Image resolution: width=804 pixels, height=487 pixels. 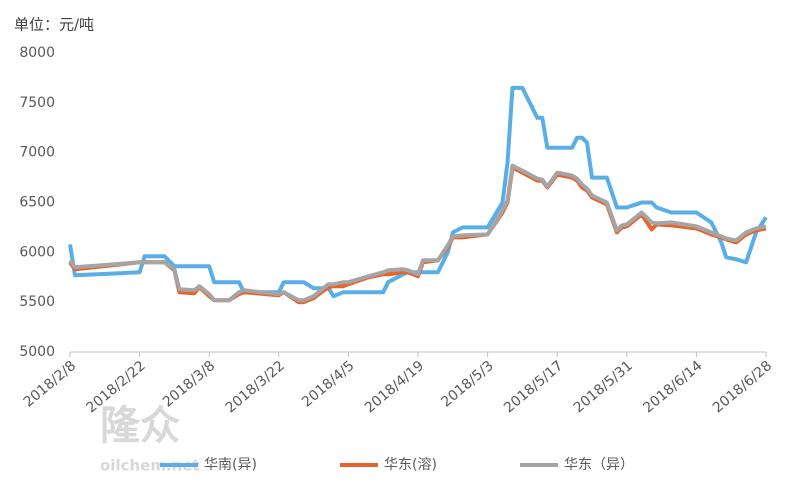 What do you see at coordinates (140, 426) in the screenshot?
I see `watermark-brand: 隆众` at bounding box center [140, 426].